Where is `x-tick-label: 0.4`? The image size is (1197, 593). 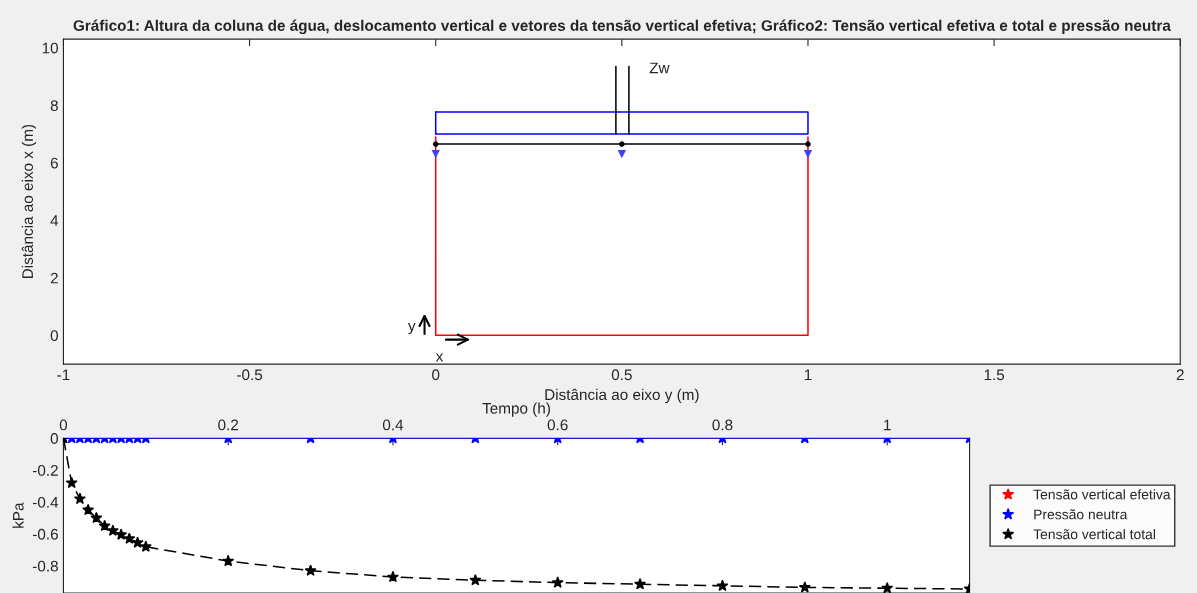 x-tick-label: 0.4 is located at coordinates (393, 425).